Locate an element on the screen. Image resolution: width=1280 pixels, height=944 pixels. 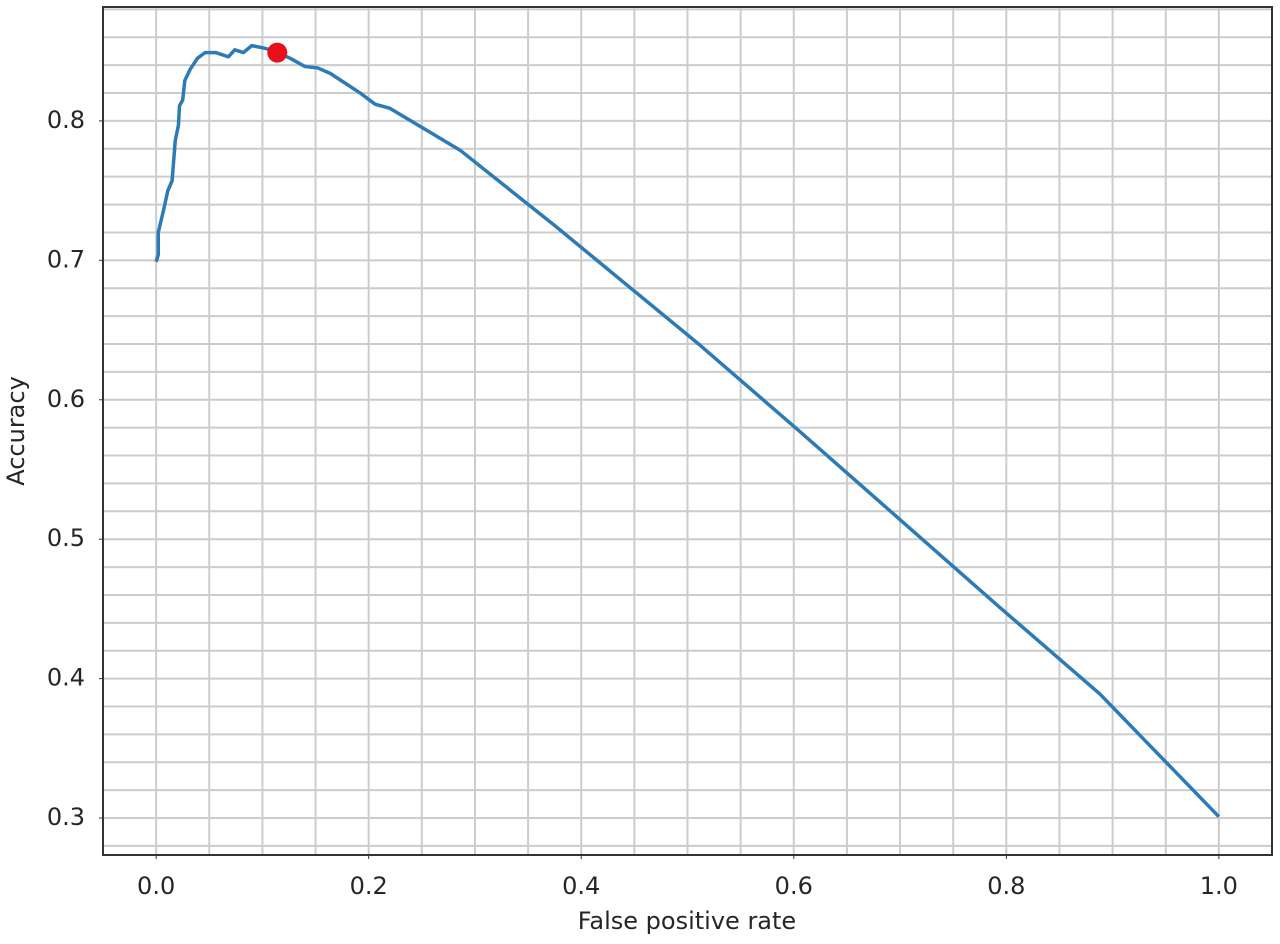
y-tick-label: 0.3 is located at coordinates (66, 817).